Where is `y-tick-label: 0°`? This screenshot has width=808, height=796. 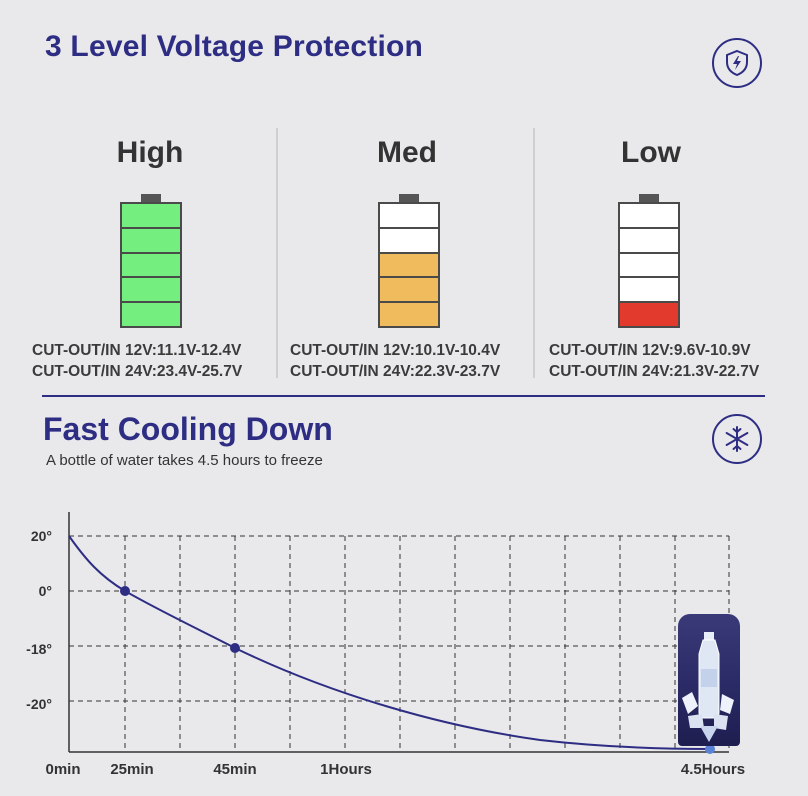
y-tick-label: 0° is located at coordinates (45, 591).